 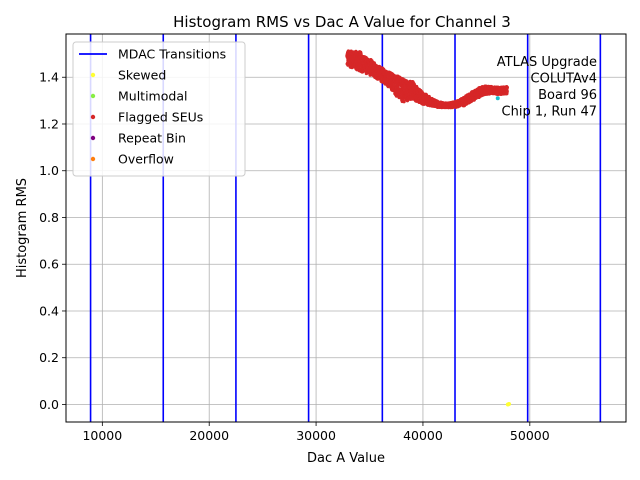 What do you see at coordinates (49, 310) in the screenshot?
I see `y-tick-label: 0.4` at bounding box center [49, 310].